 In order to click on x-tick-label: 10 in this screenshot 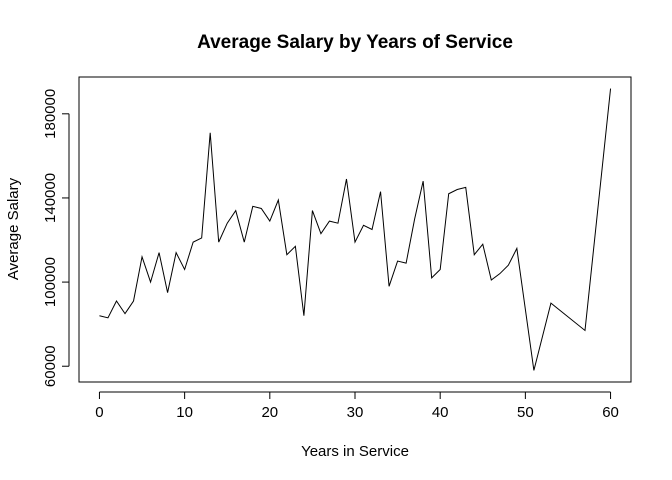, I will do `click(184, 412)`.